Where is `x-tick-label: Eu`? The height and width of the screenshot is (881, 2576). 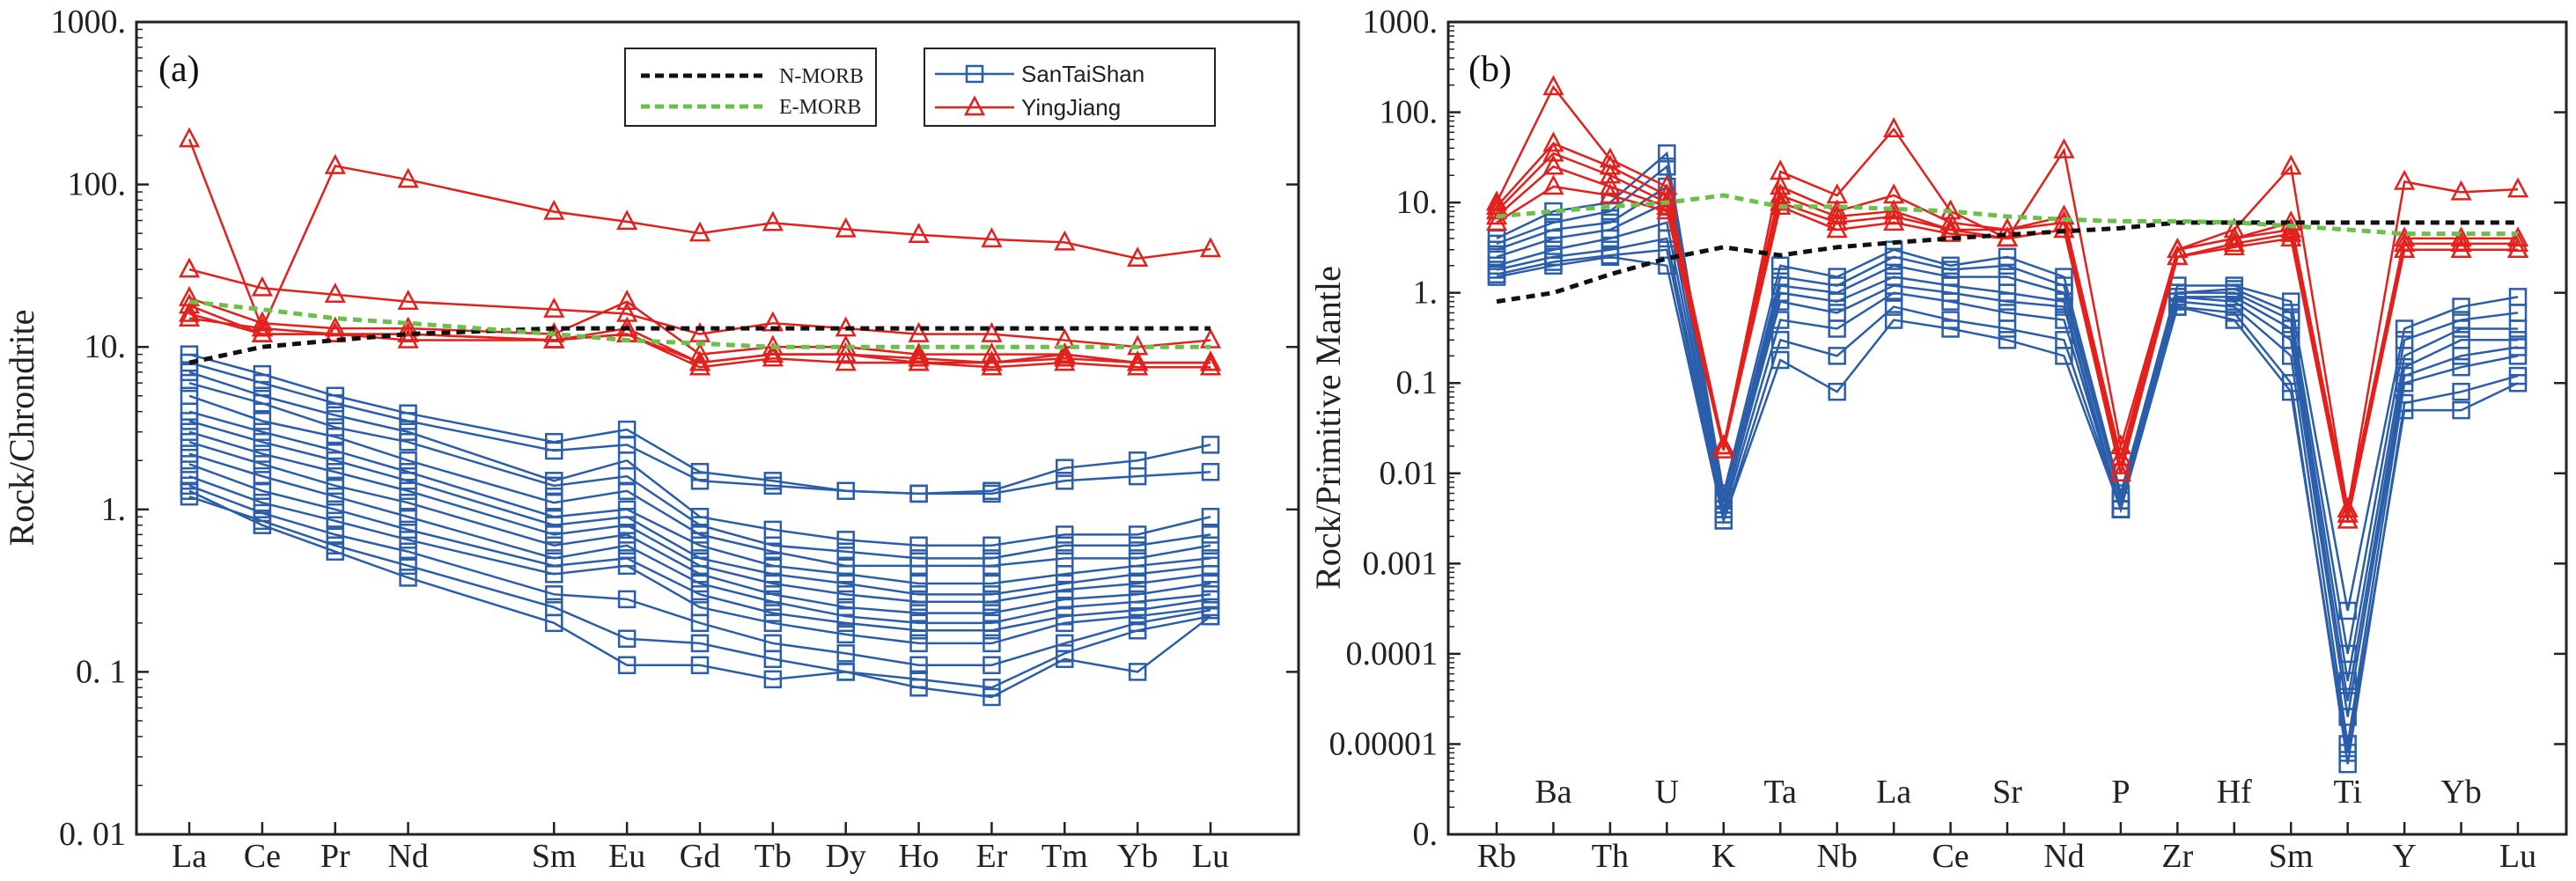
x-tick-label: Eu is located at coordinates (626, 856).